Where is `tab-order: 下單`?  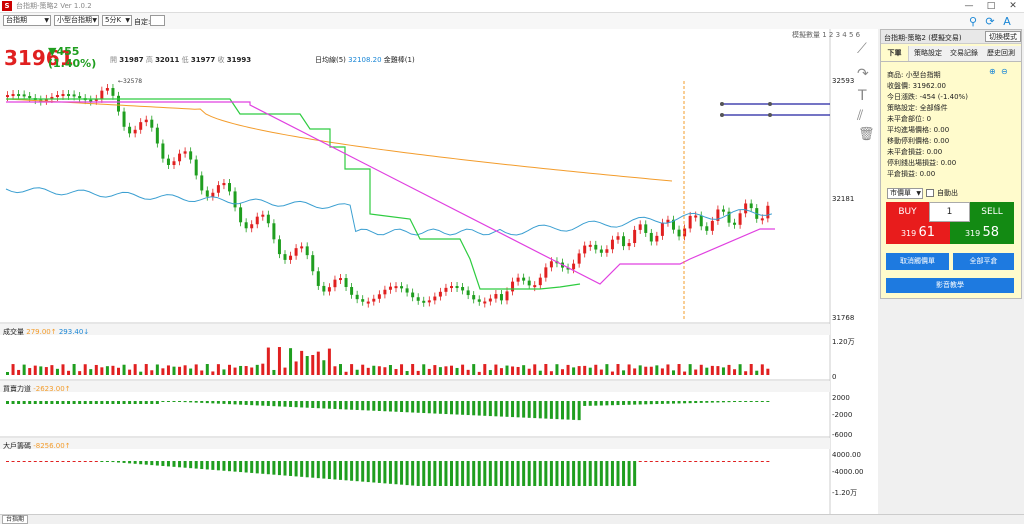
tab-order: 下單 is located at coordinates (895, 53).